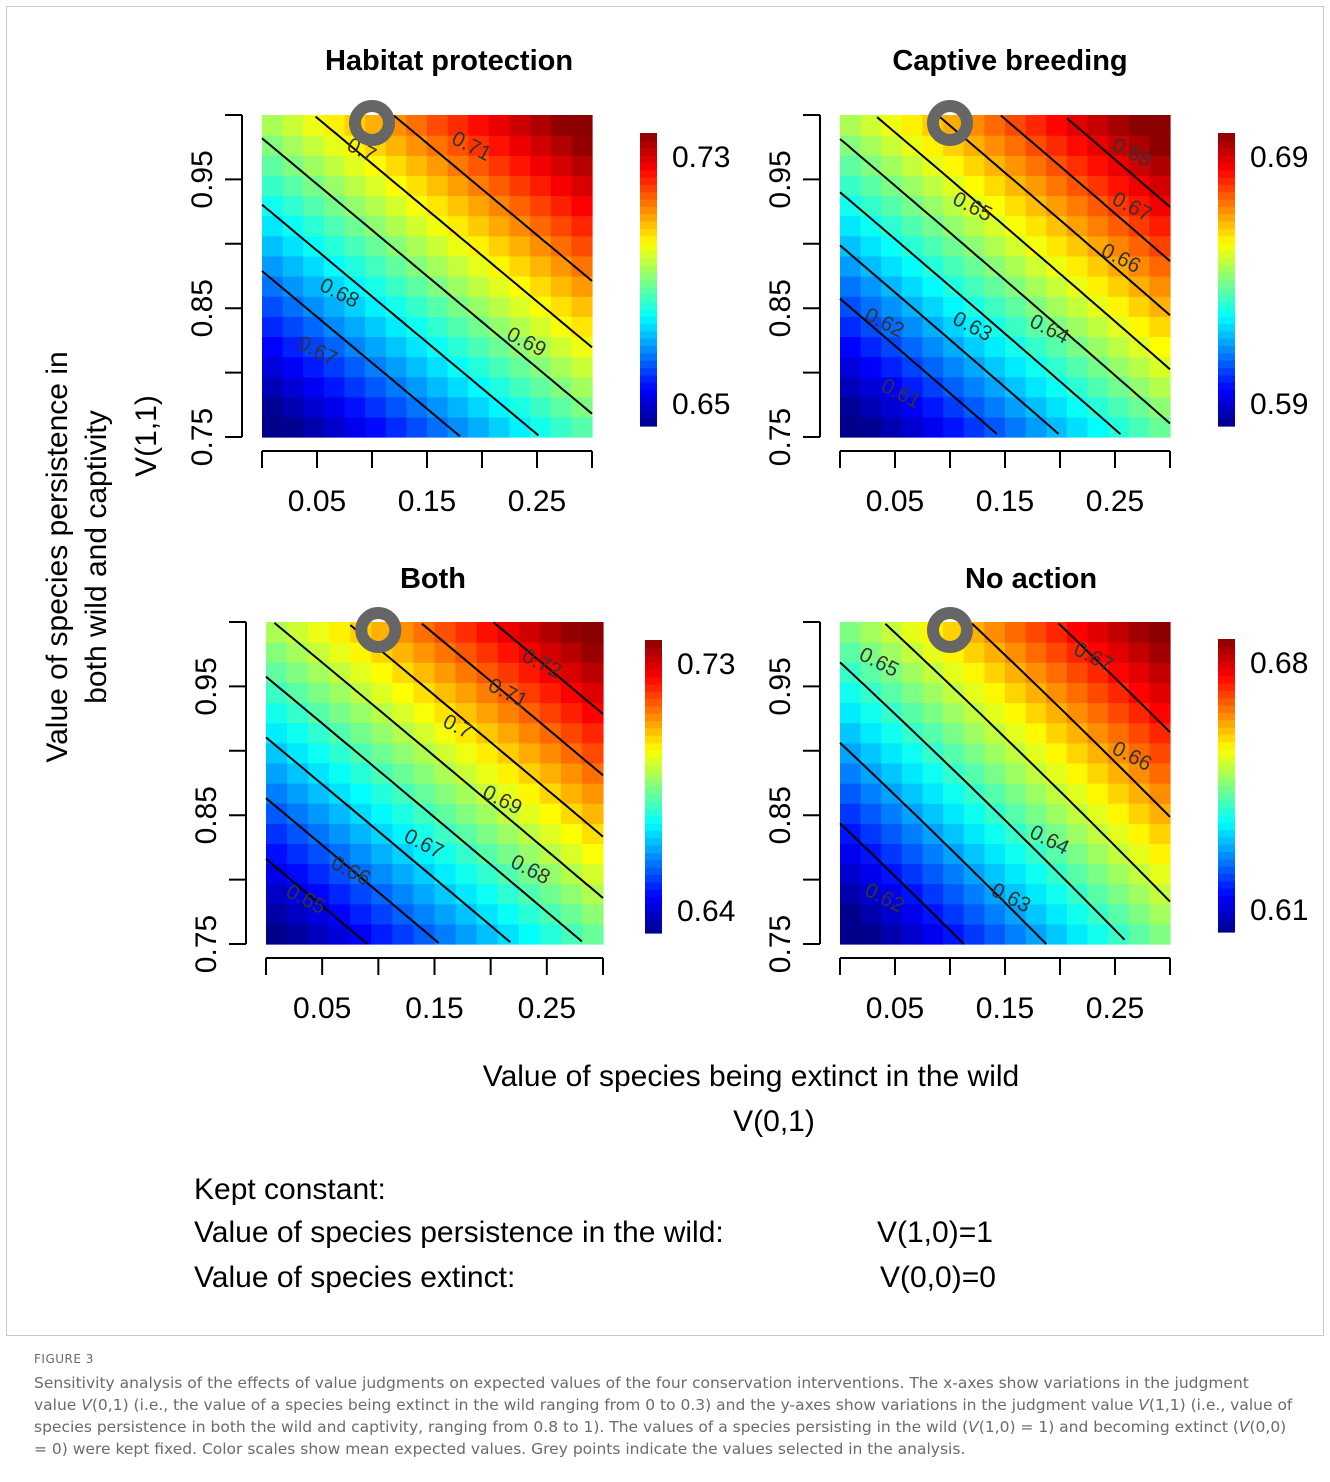 The height and width of the screenshot is (1482, 1330). Describe the element at coordinates (1279, 404) in the screenshot. I see `colorbar-min-label: 0.59` at that location.